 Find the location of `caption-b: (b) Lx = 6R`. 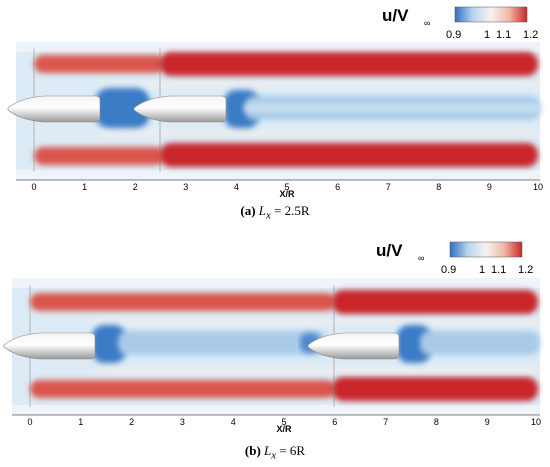

caption-b: (b) Lx = 6R is located at coordinates (275, 452).